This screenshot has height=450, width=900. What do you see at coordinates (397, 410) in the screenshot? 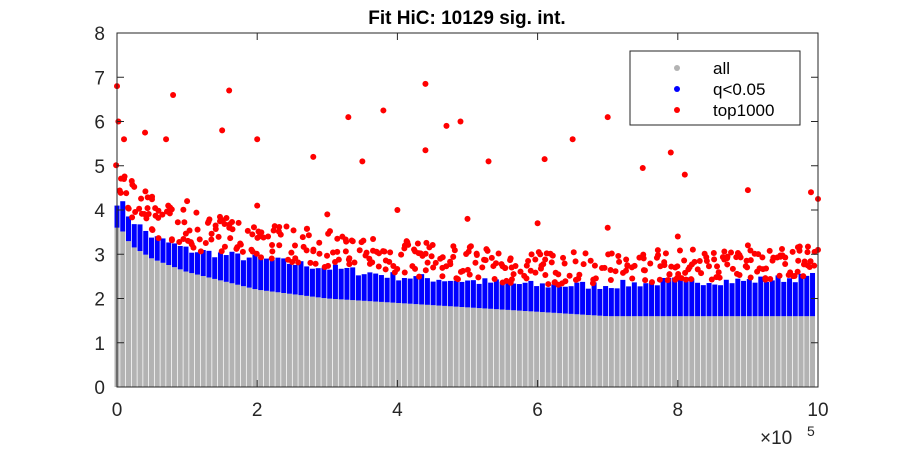
I see `x-tick-label: 4` at bounding box center [397, 410].